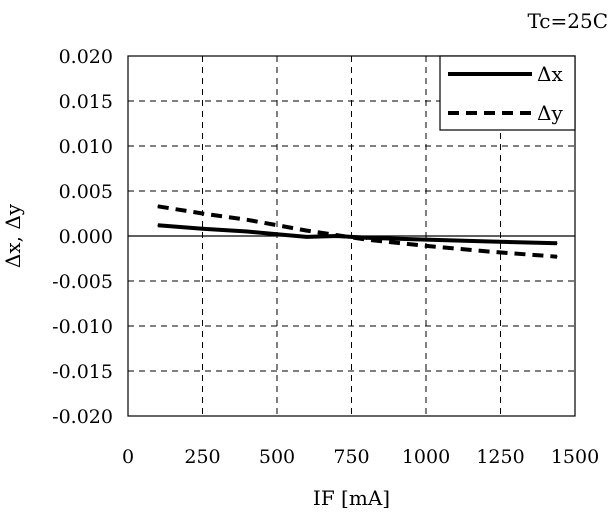  What do you see at coordinates (82, 282) in the screenshot?
I see `y-tick-label: -0.005` at bounding box center [82, 282].